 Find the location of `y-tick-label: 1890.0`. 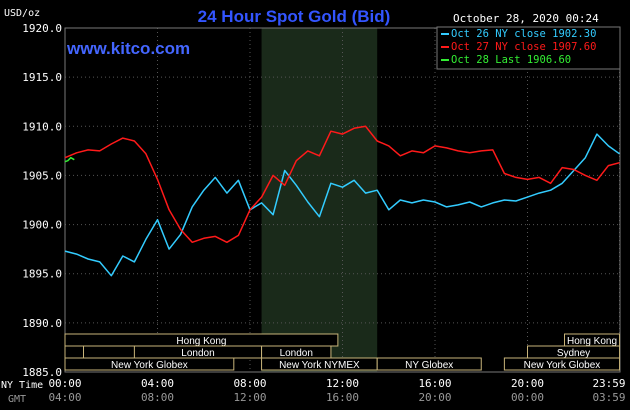

y-tick-label: 1890.0 is located at coordinates (42, 323).